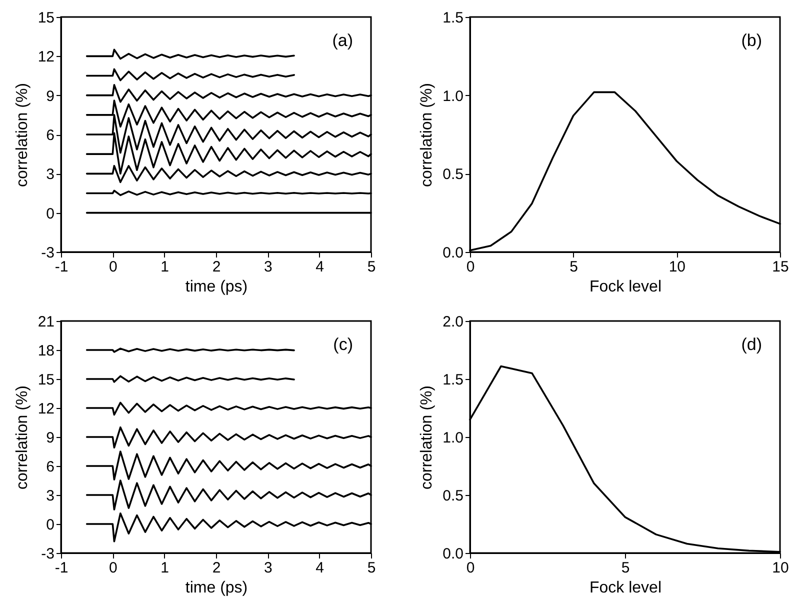 This screenshot has height=614, width=810. I want to click on x-tick-label: 15, so click(780, 267).